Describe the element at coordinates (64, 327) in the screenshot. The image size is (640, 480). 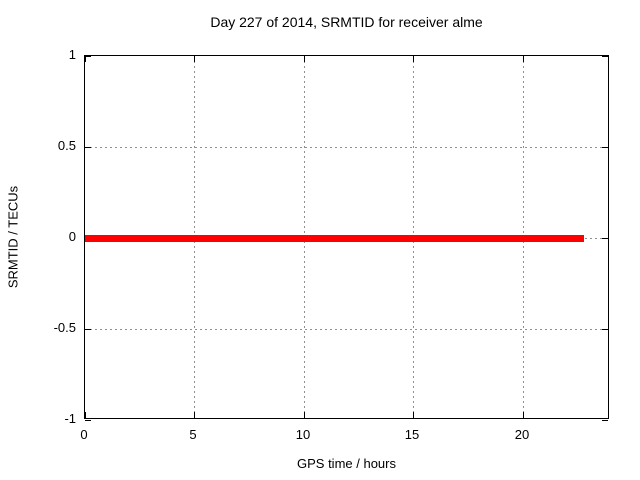
I see `y-tick-label: -0.5` at that location.